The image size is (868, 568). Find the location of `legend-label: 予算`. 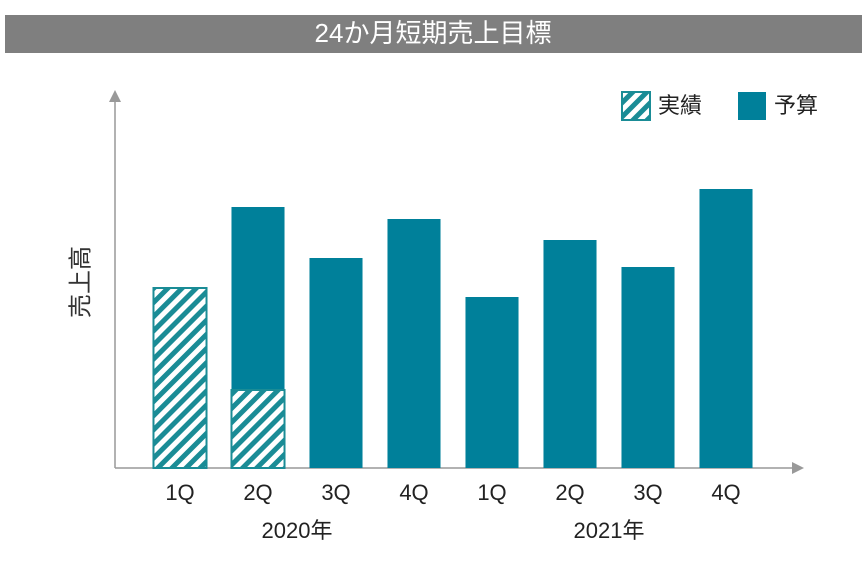

legend-label: 予算 is located at coordinates (796, 105).